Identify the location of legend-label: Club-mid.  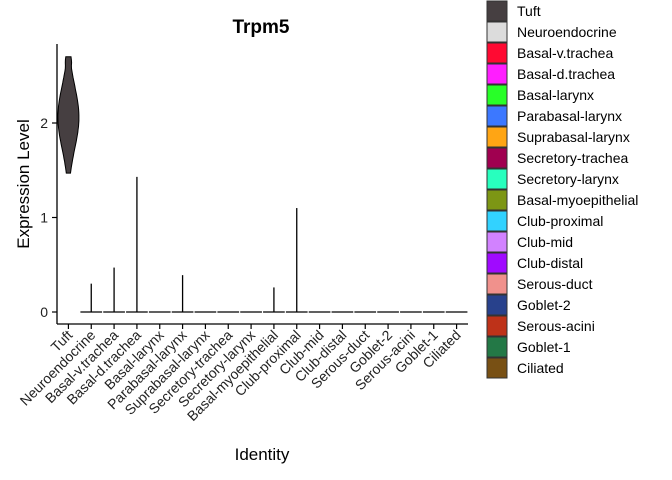
(545, 242).